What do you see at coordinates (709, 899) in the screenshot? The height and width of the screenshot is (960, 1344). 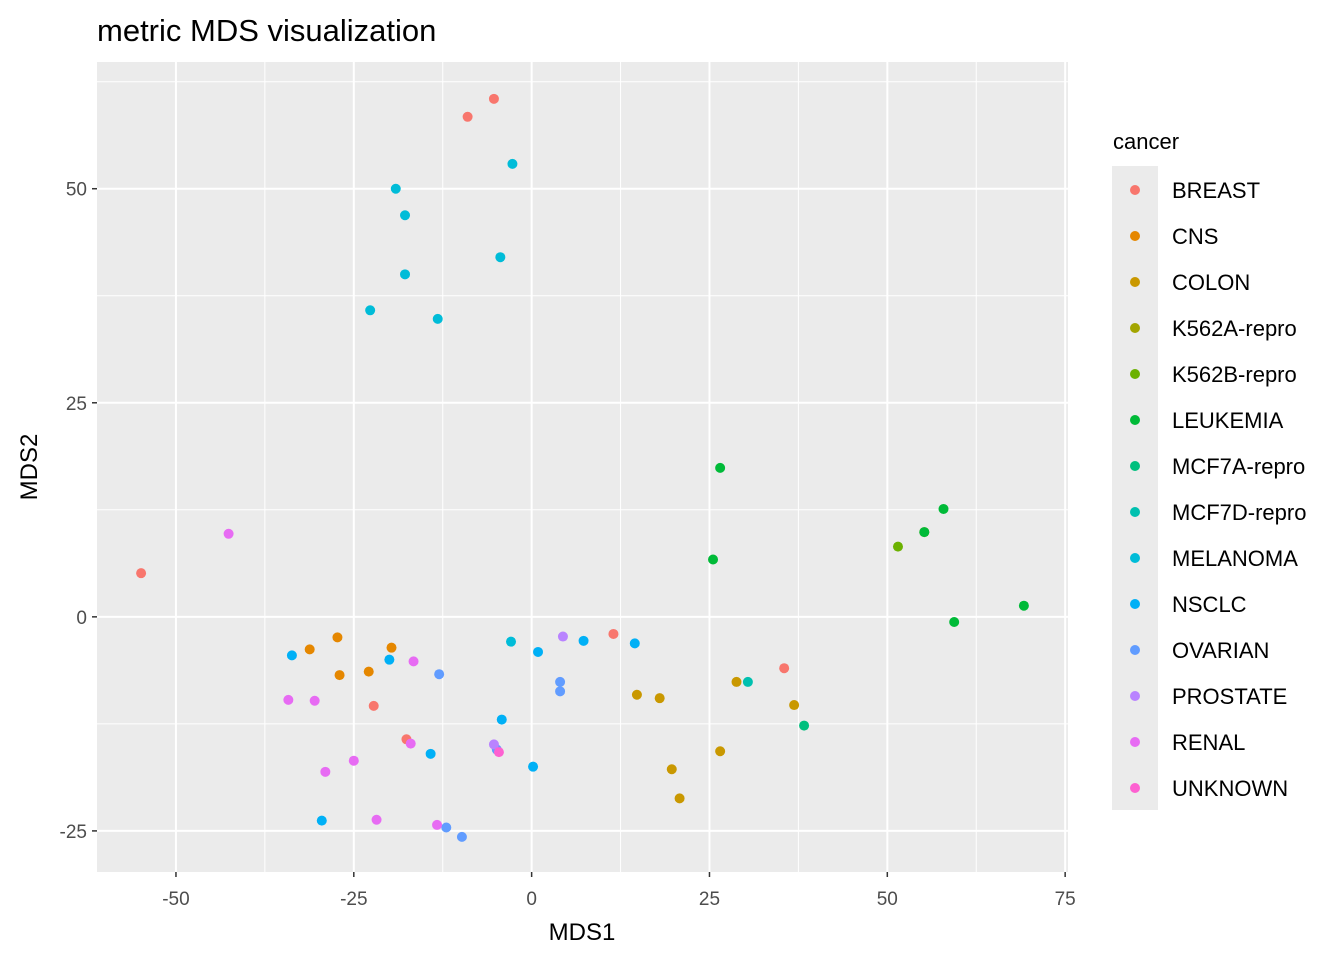 I see `x-tick-label: 25` at bounding box center [709, 899].